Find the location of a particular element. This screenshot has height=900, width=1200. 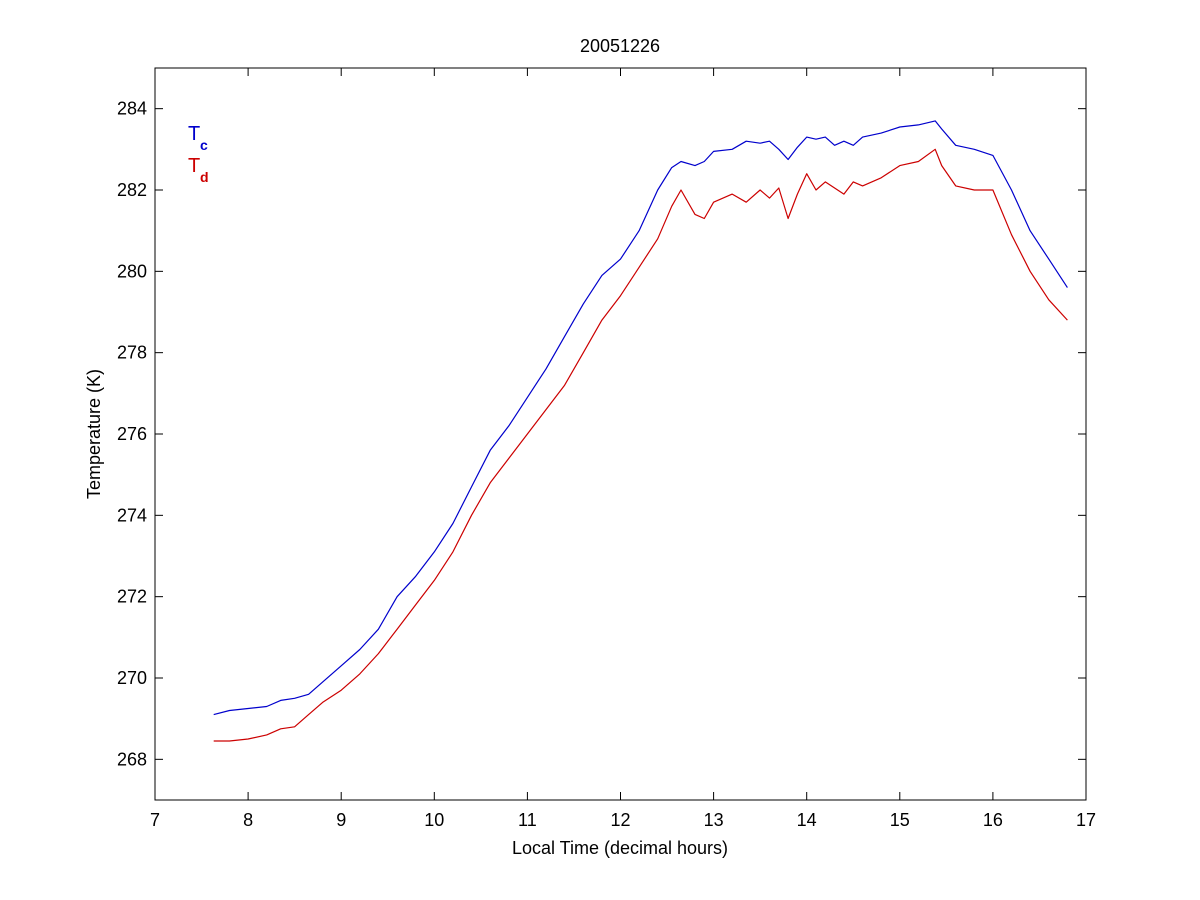

y-tick-label: 278 is located at coordinates (132, 353).